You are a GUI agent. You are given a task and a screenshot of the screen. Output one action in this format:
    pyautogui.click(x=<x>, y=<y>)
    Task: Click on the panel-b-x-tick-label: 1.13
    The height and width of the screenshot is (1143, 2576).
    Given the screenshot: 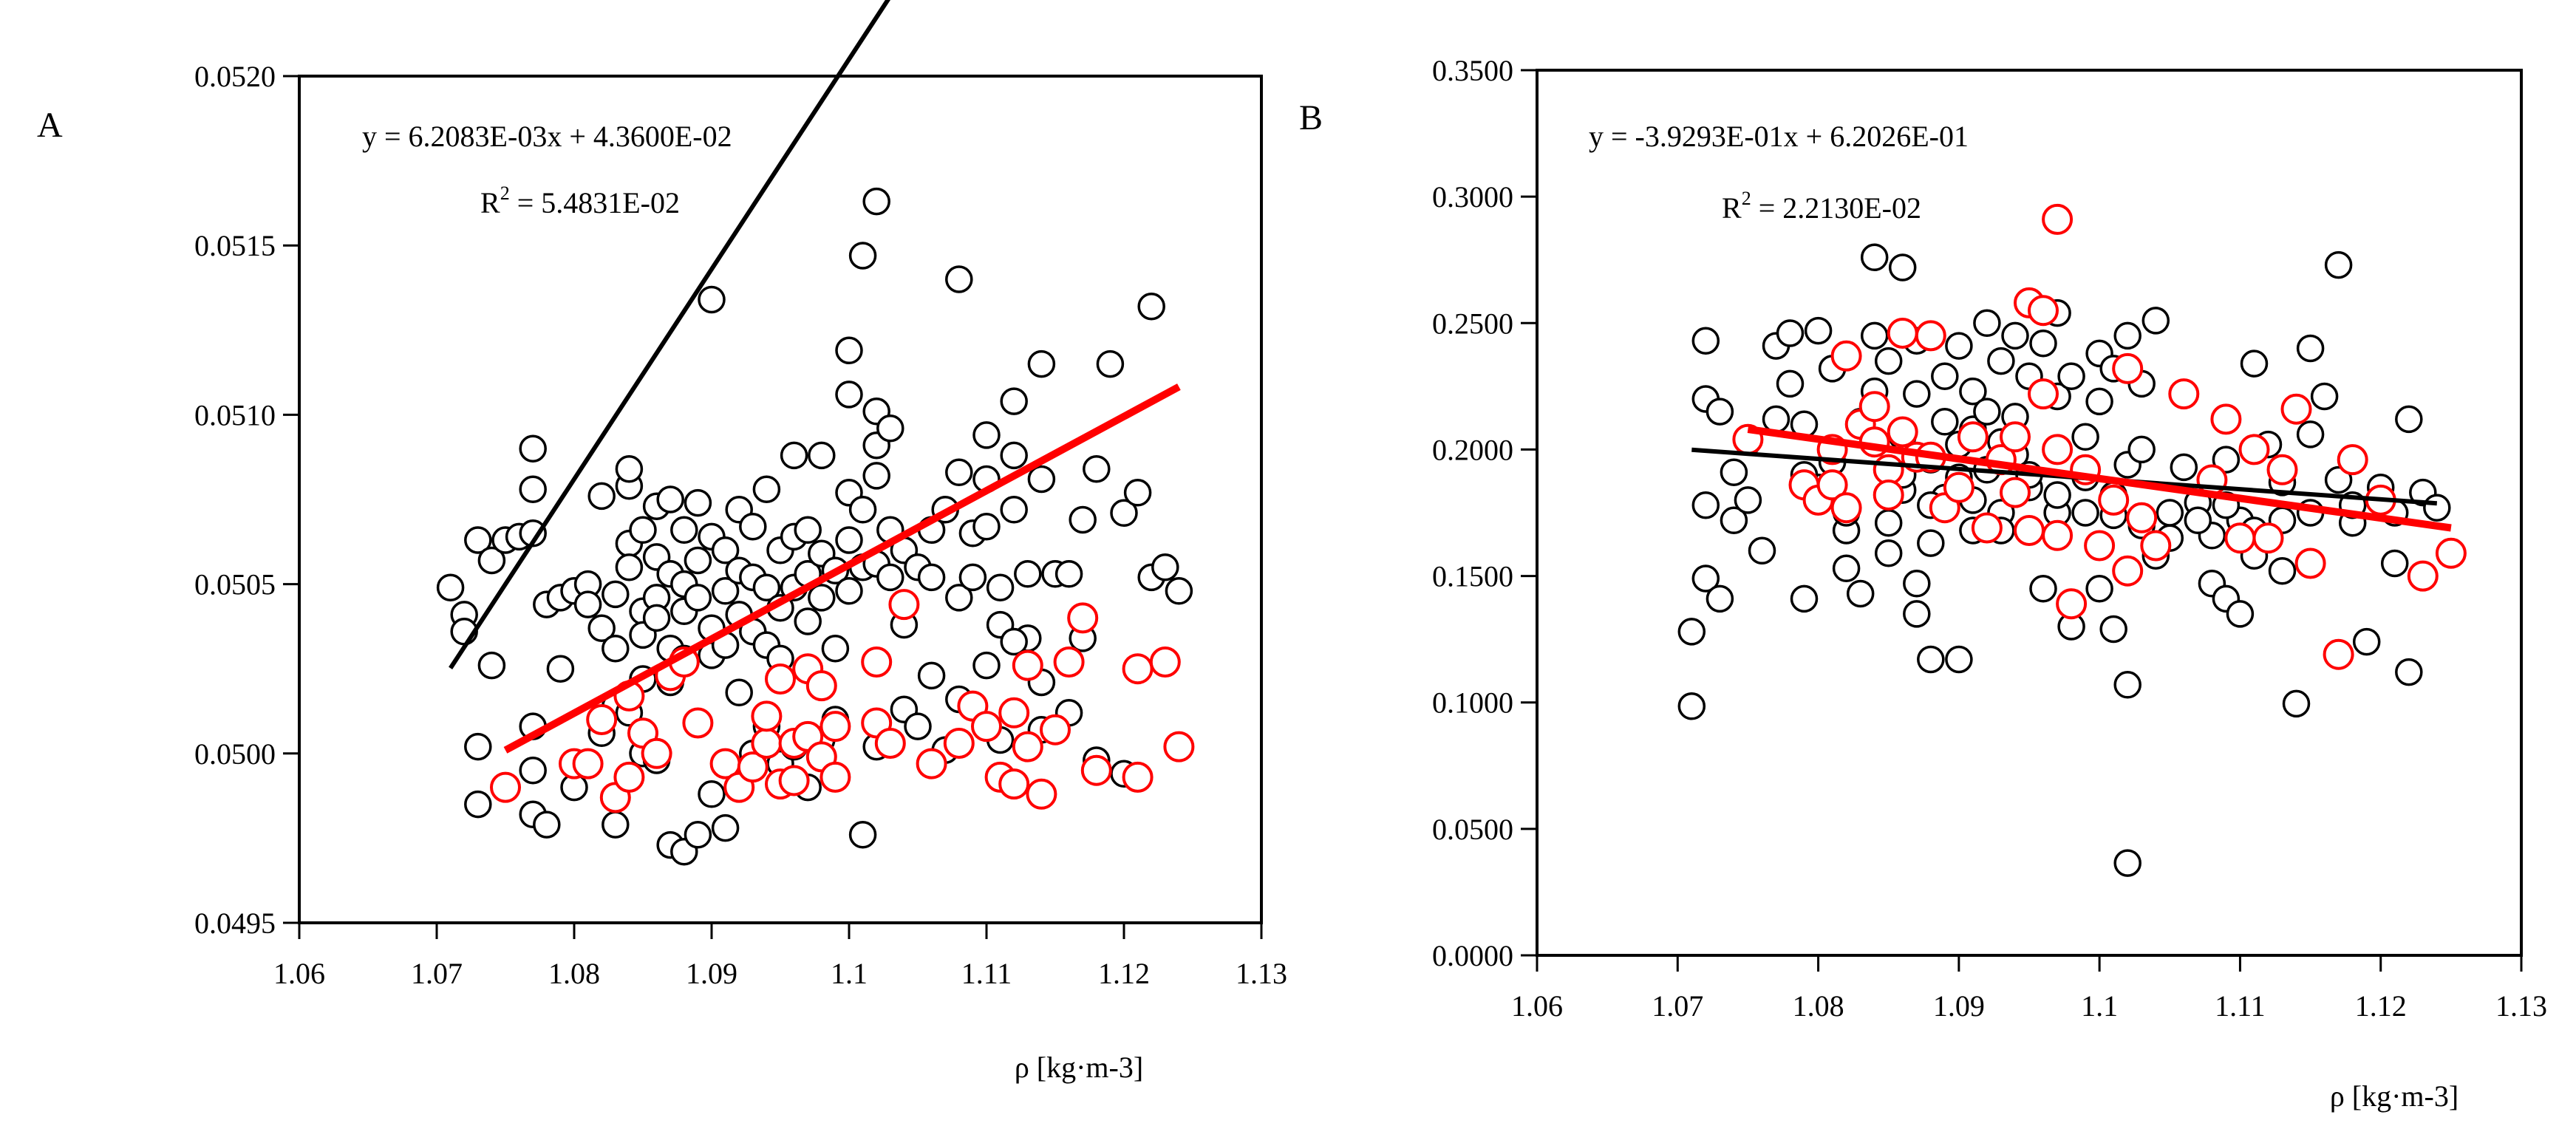 What is the action you would take?
    pyautogui.click(x=2521, y=1006)
    